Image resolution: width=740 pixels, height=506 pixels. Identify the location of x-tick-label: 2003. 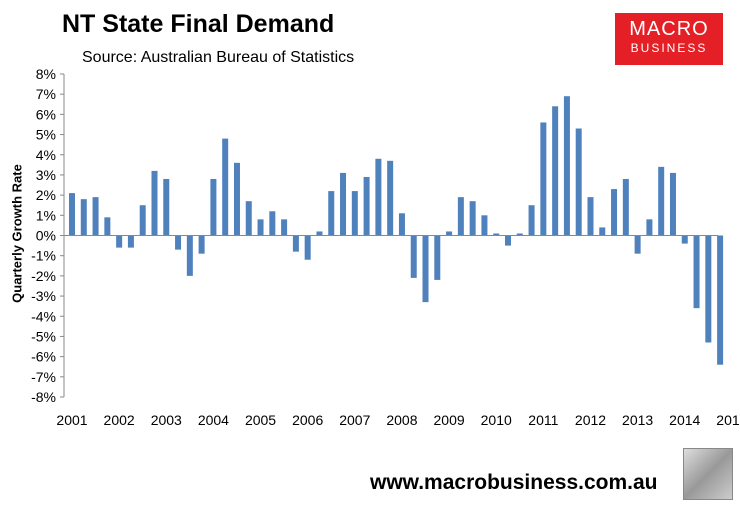
(166, 420).